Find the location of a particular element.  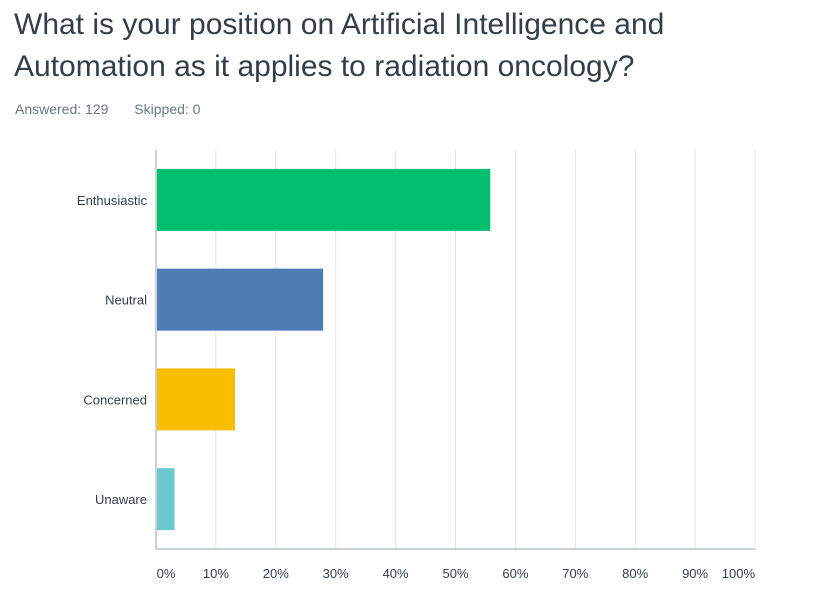

x-tick-label: 30% is located at coordinates (336, 573).